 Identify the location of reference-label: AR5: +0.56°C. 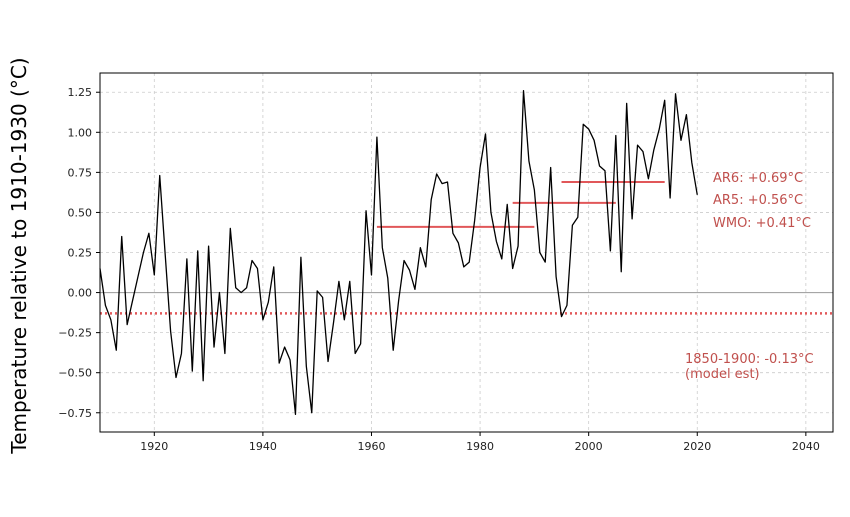
(758, 200).